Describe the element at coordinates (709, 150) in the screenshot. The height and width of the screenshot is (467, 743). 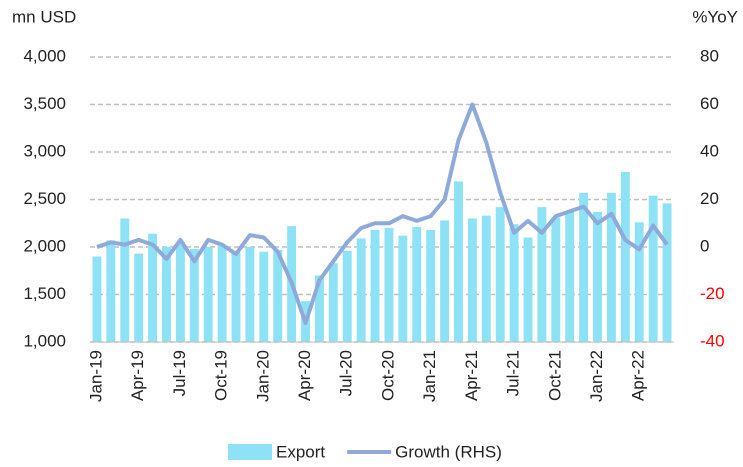
I see `y2-tick-label: 40` at that location.